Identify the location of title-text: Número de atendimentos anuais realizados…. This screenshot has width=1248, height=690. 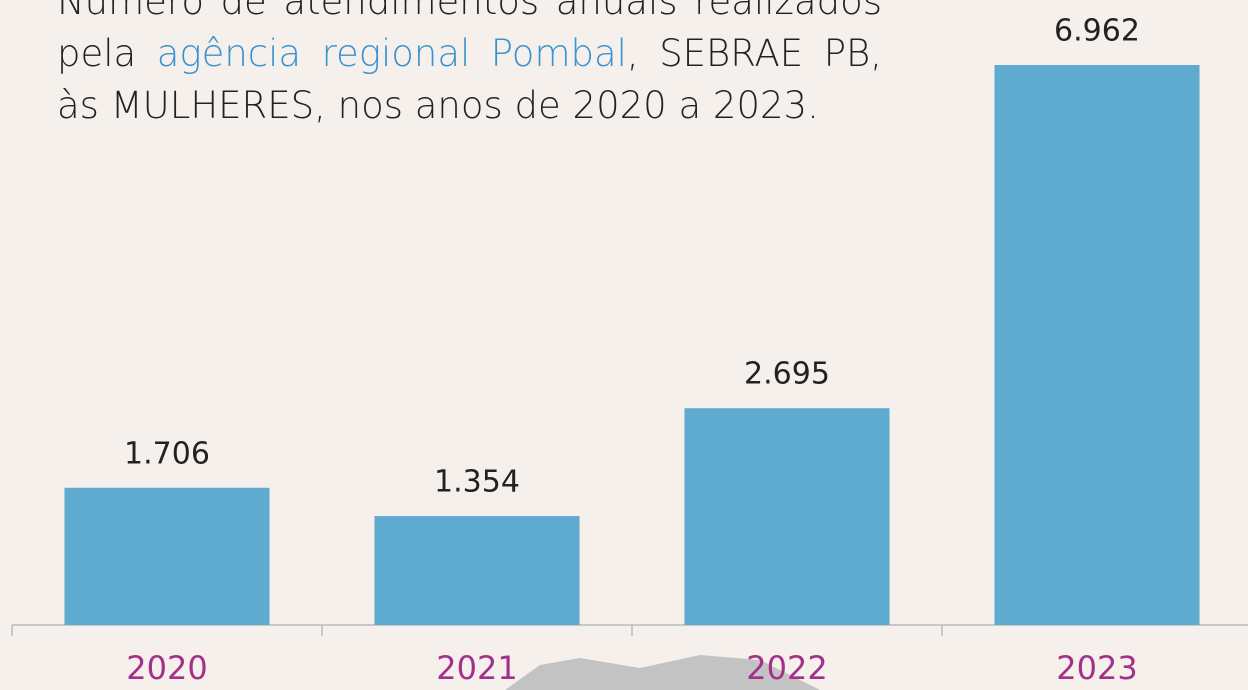
(469, 37).